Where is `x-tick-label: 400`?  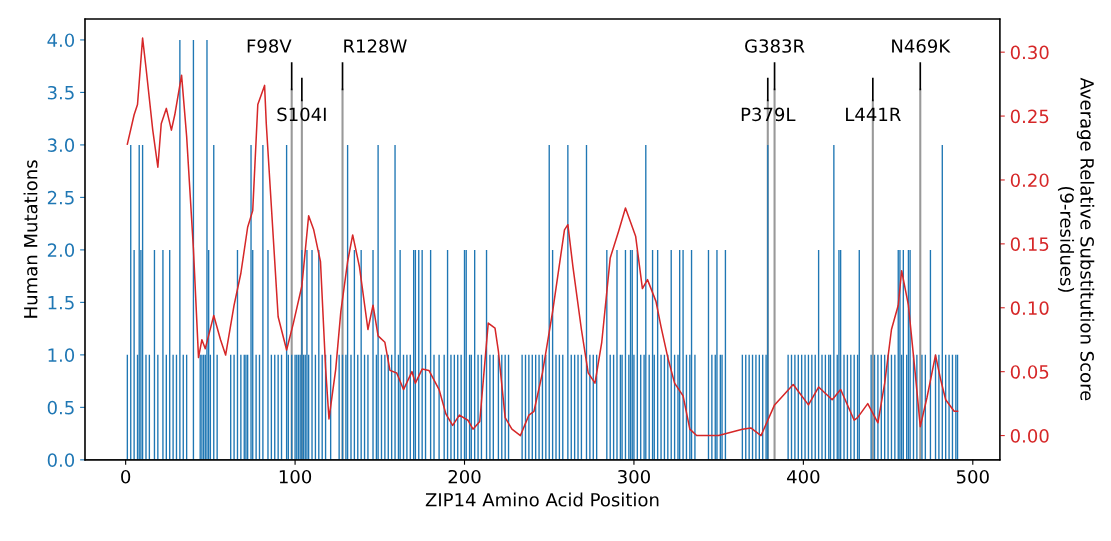
x-tick-label: 400 is located at coordinates (803, 476).